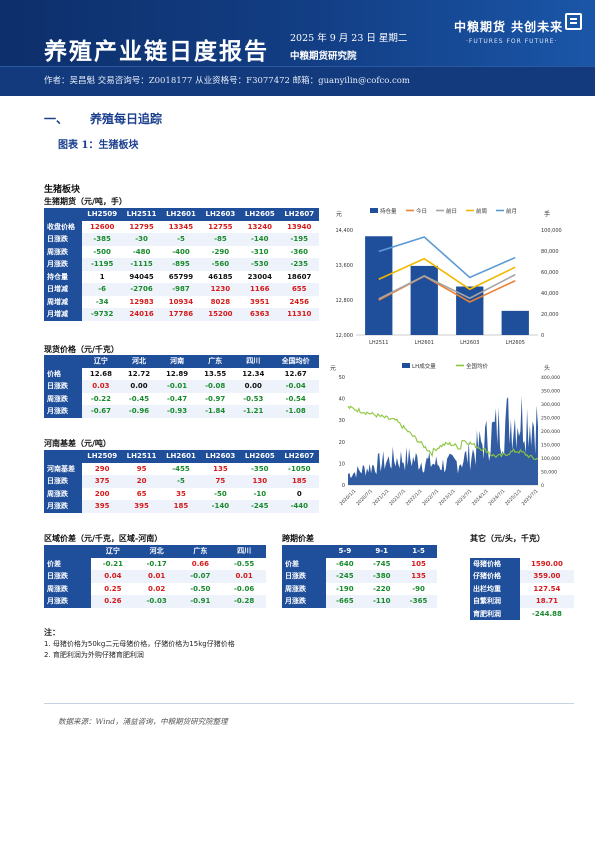 Image resolution: width=595 pixels, height=842 pixels. What do you see at coordinates (62, 190) in the screenshot?
I see `block-title: 生猪板块` at bounding box center [62, 190].